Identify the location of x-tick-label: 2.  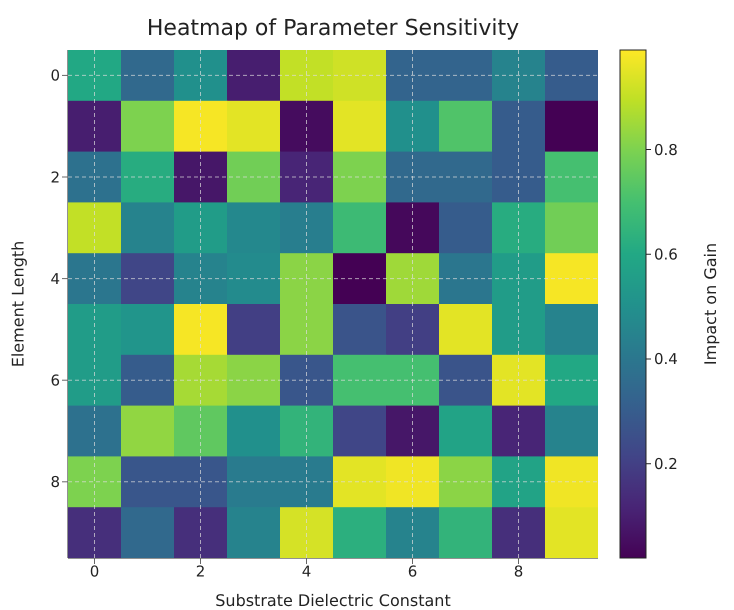
(201, 571).